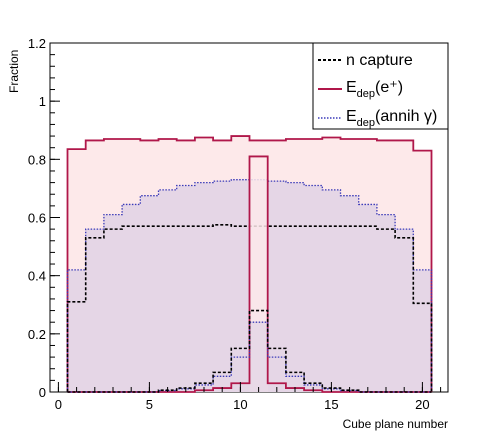 The height and width of the screenshot is (436, 498). What do you see at coordinates (258, 357) in the screenshot?
I see `peak-fill-e-dep-annih` at bounding box center [258, 357].